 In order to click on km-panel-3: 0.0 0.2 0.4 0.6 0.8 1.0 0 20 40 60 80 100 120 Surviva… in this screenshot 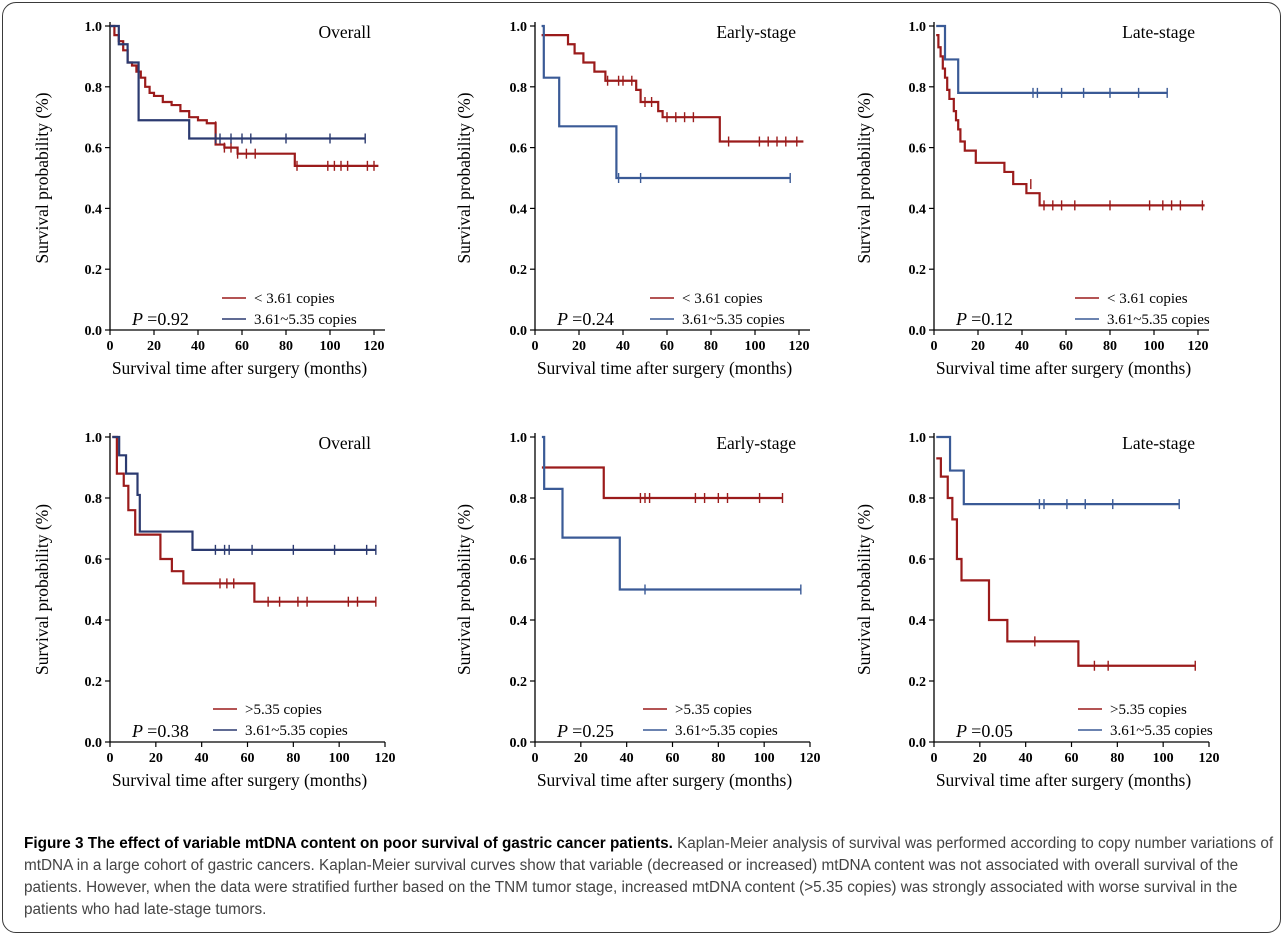, I will do `click(1032, 199)`.